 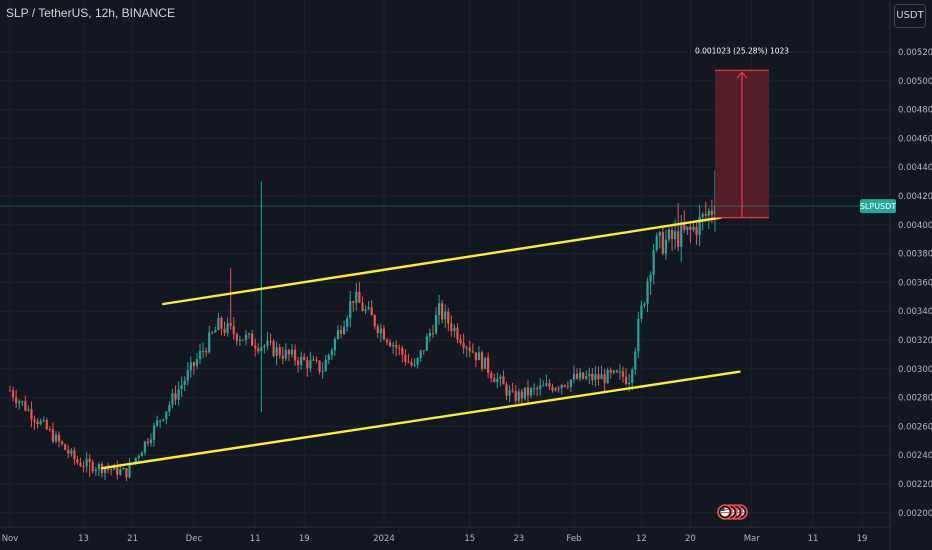 What do you see at coordinates (90, 13) in the screenshot?
I see `symbol-title: SLP / TetherUS, 12h, BINANCE` at bounding box center [90, 13].